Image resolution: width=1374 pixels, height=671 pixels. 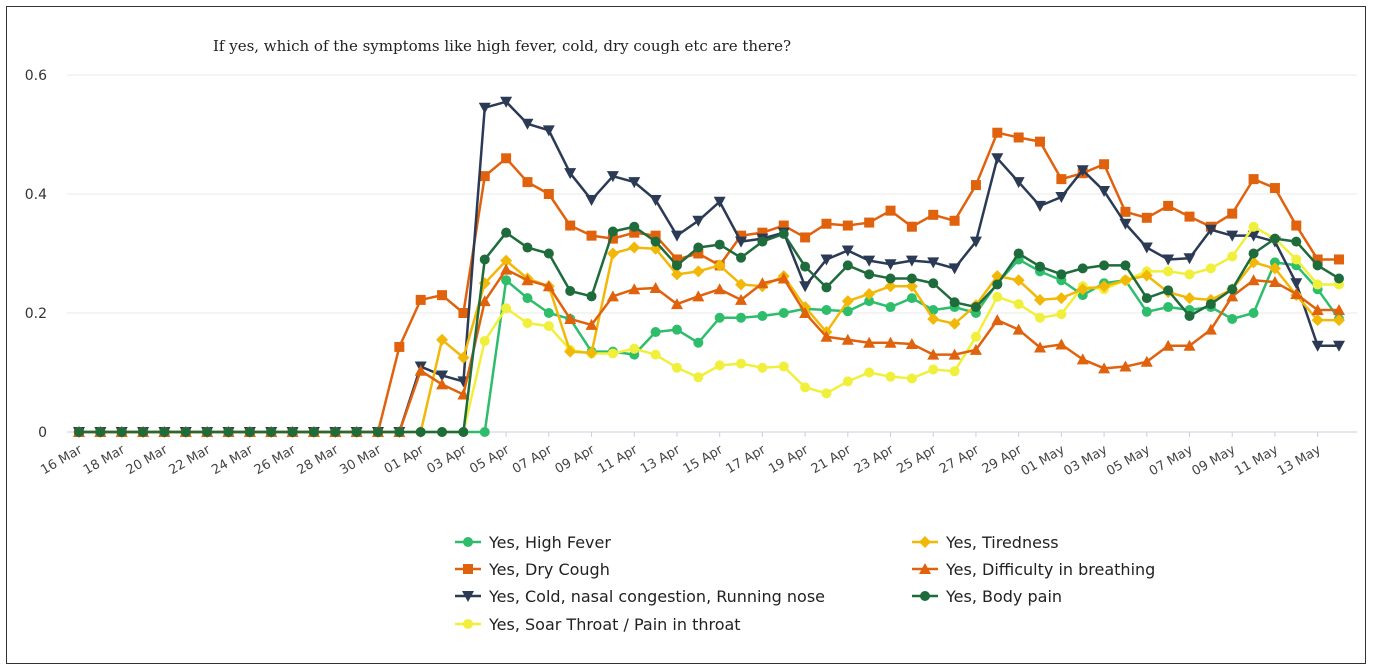 What do you see at coordinates (1033, 569) in the screenshot?
I see `legend-item: Yes, Difficulty in breathing` at bounding box center [1033, 569].